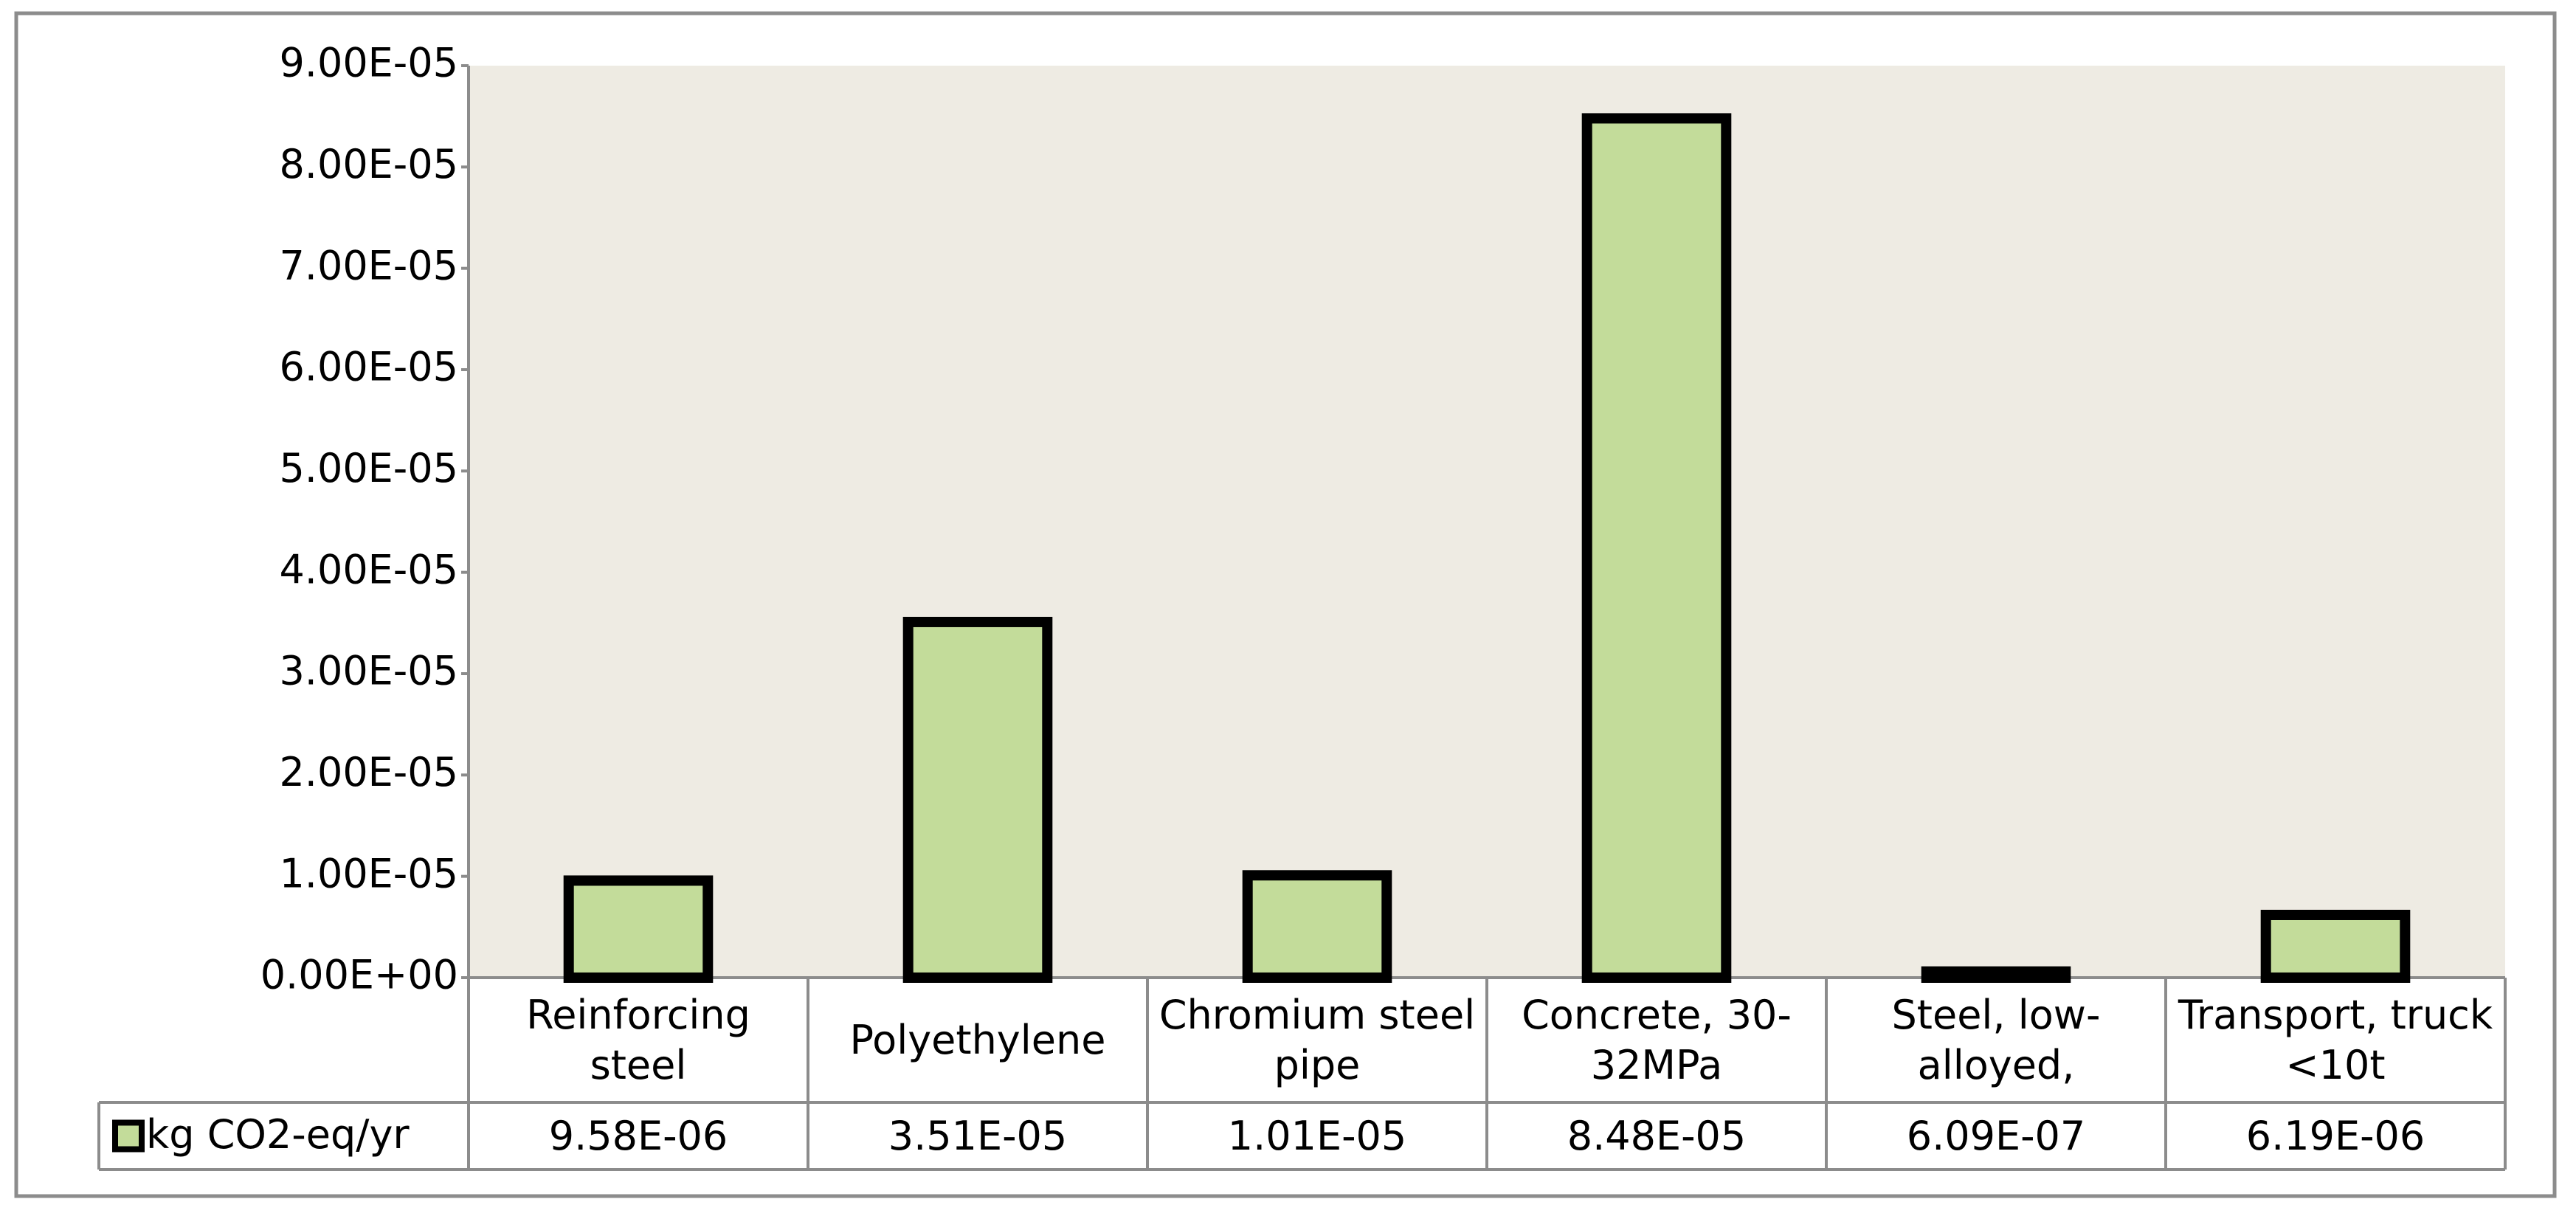  I want to click on x-tick-label-box: Transport, truck <10t, so click(2335, 1040).